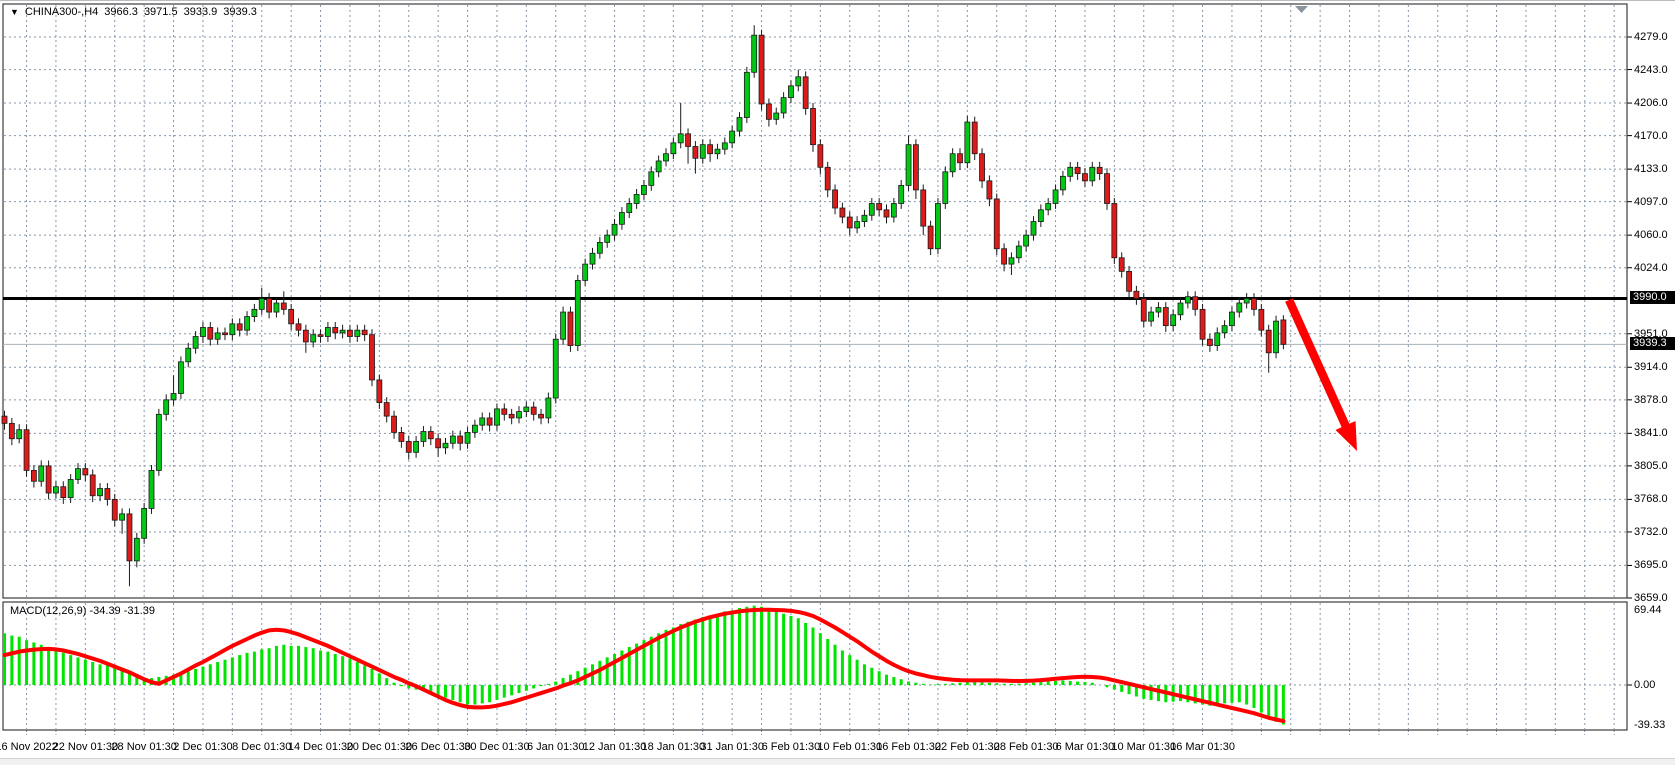 The height and width of the screenshot is (765, 1675). I want to click on price-tick-label: 3695.0, so click(1651, 565).